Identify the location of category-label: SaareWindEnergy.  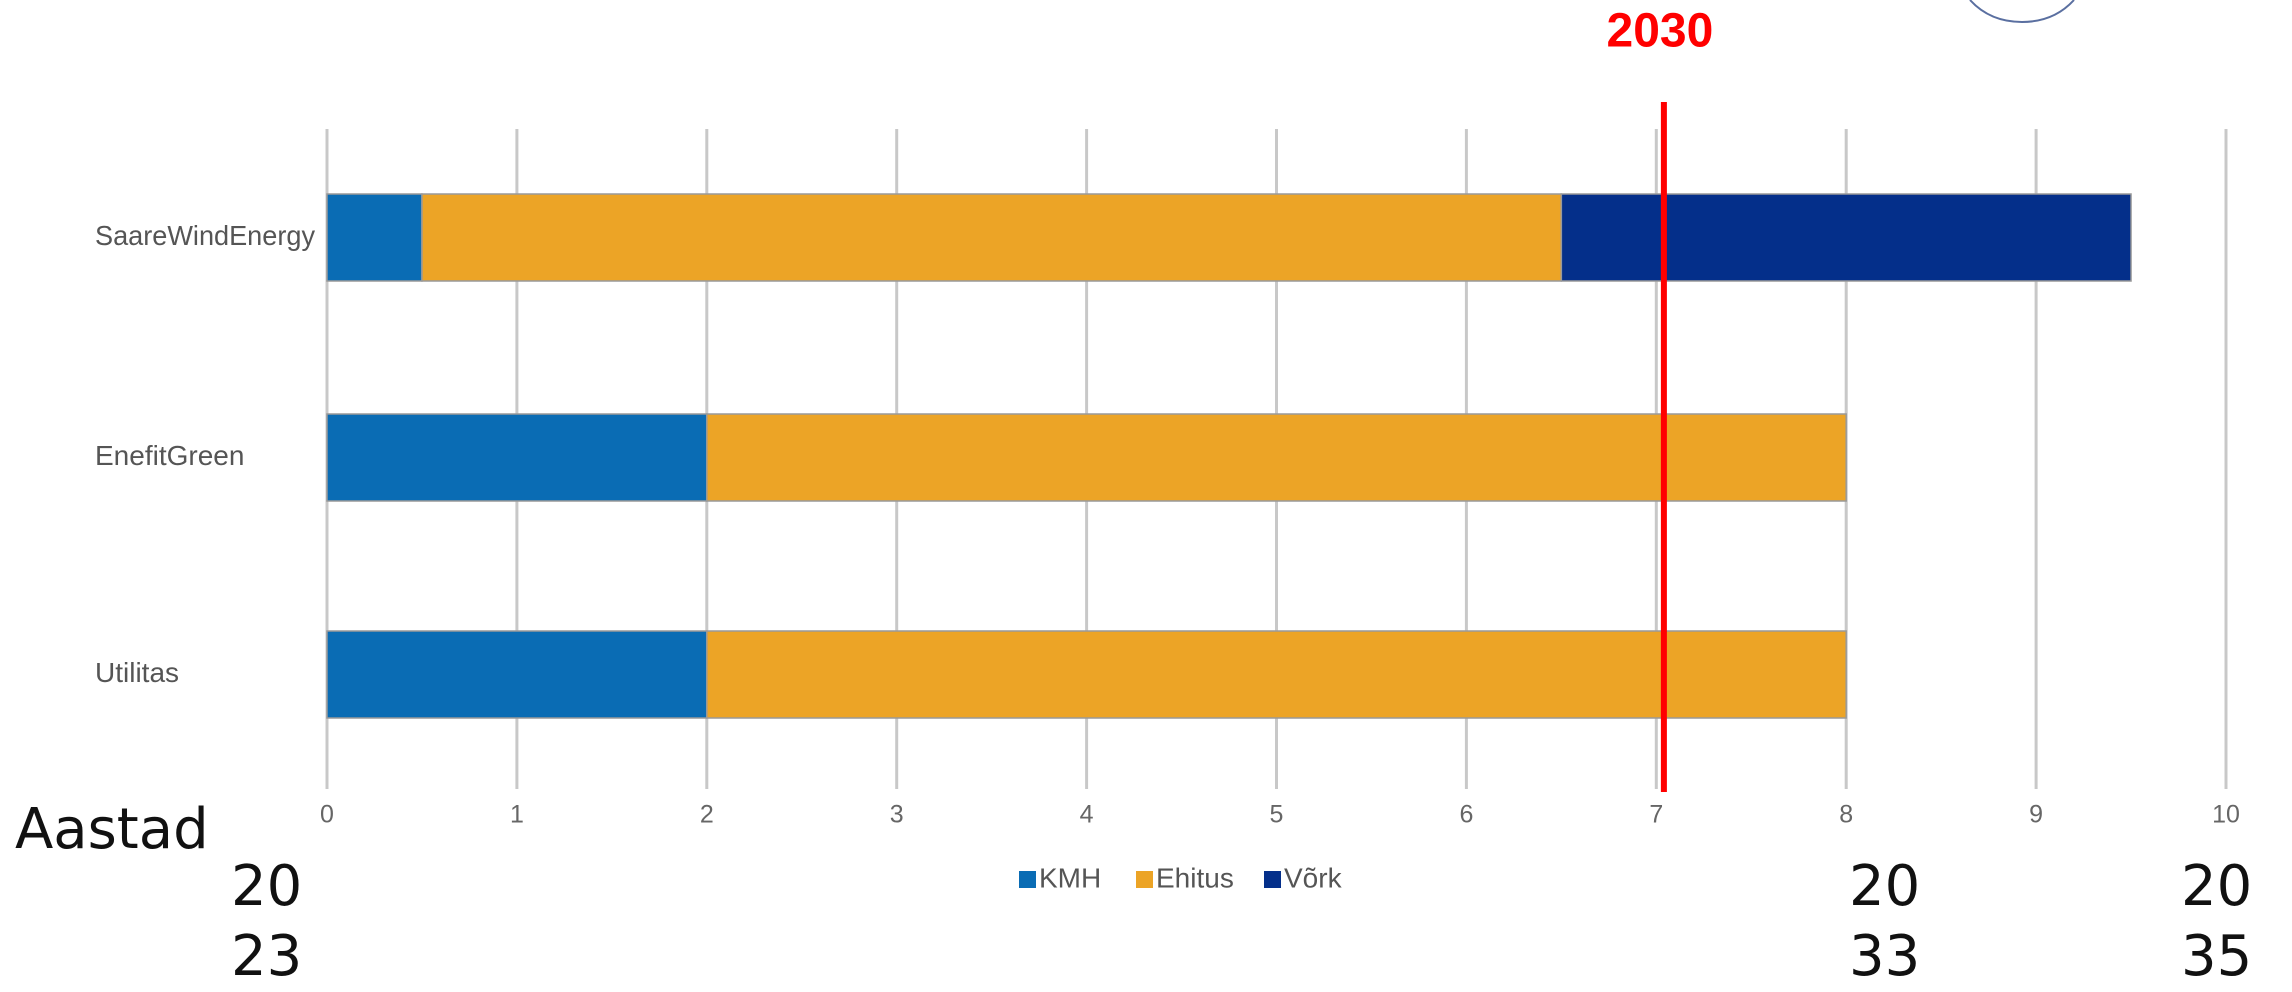
(205, 235).